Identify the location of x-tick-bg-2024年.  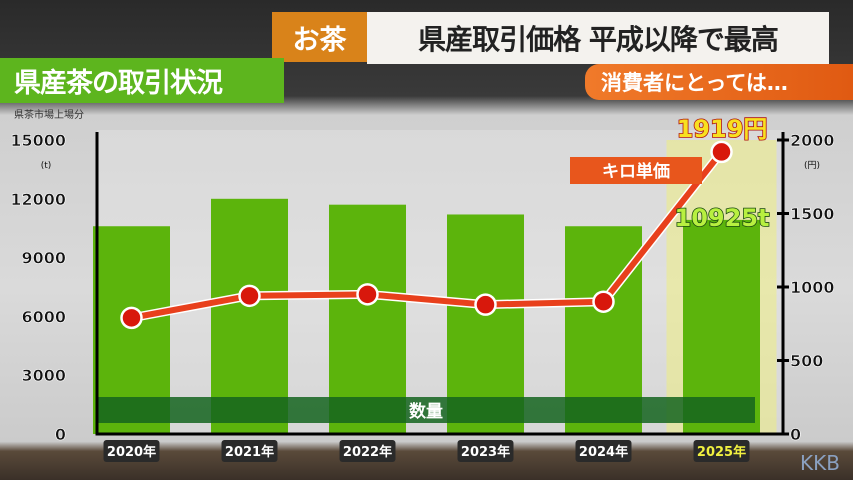
(603, 451).